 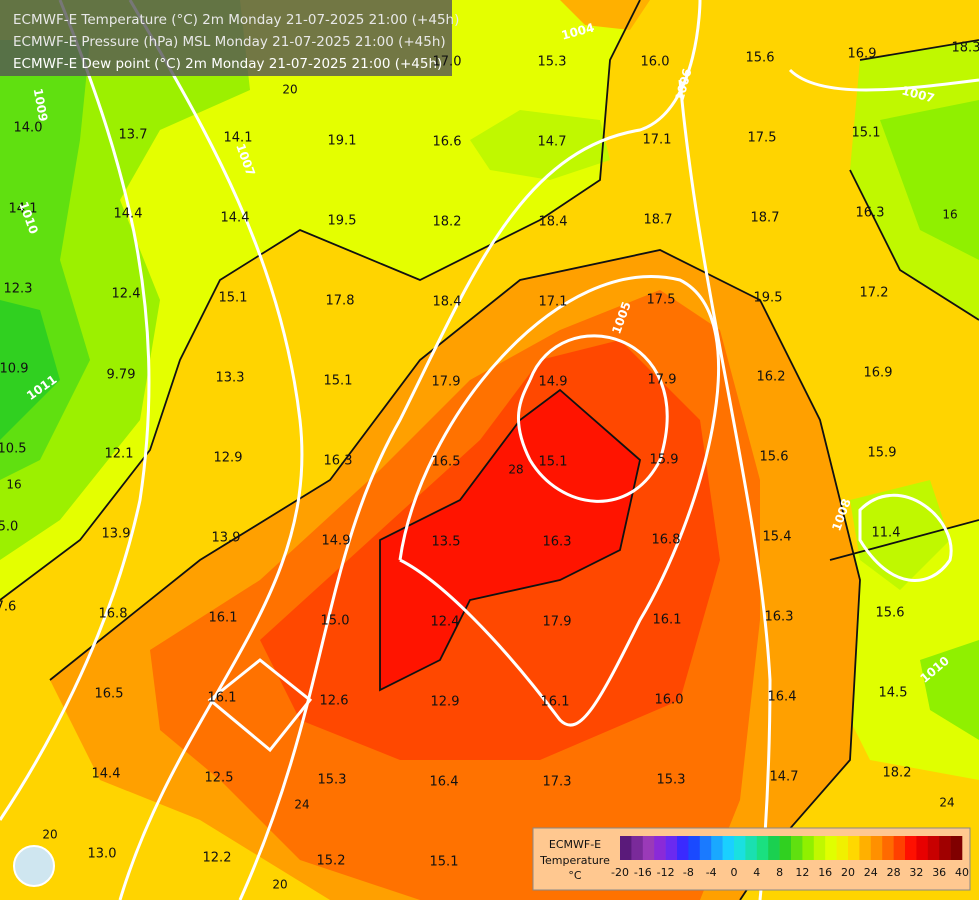 I want to click on legend-tick-label: 0, so click(x=734, y=872).